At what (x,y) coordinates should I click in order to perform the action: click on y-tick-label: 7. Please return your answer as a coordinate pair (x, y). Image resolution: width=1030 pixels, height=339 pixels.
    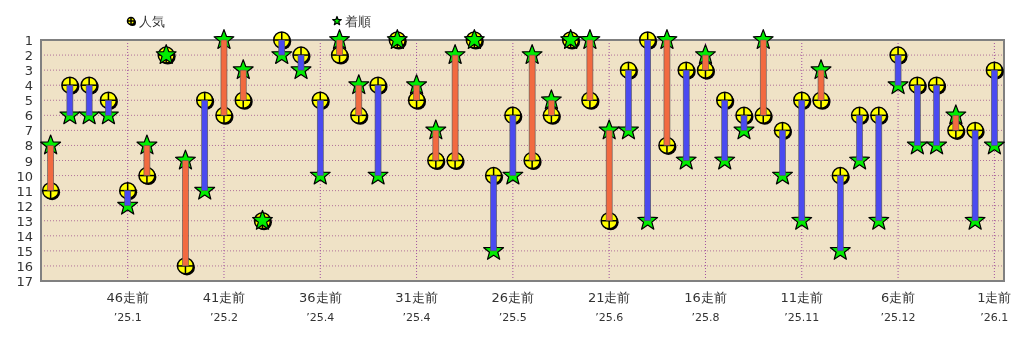
    Looking at the image, I should click on (28, 131).